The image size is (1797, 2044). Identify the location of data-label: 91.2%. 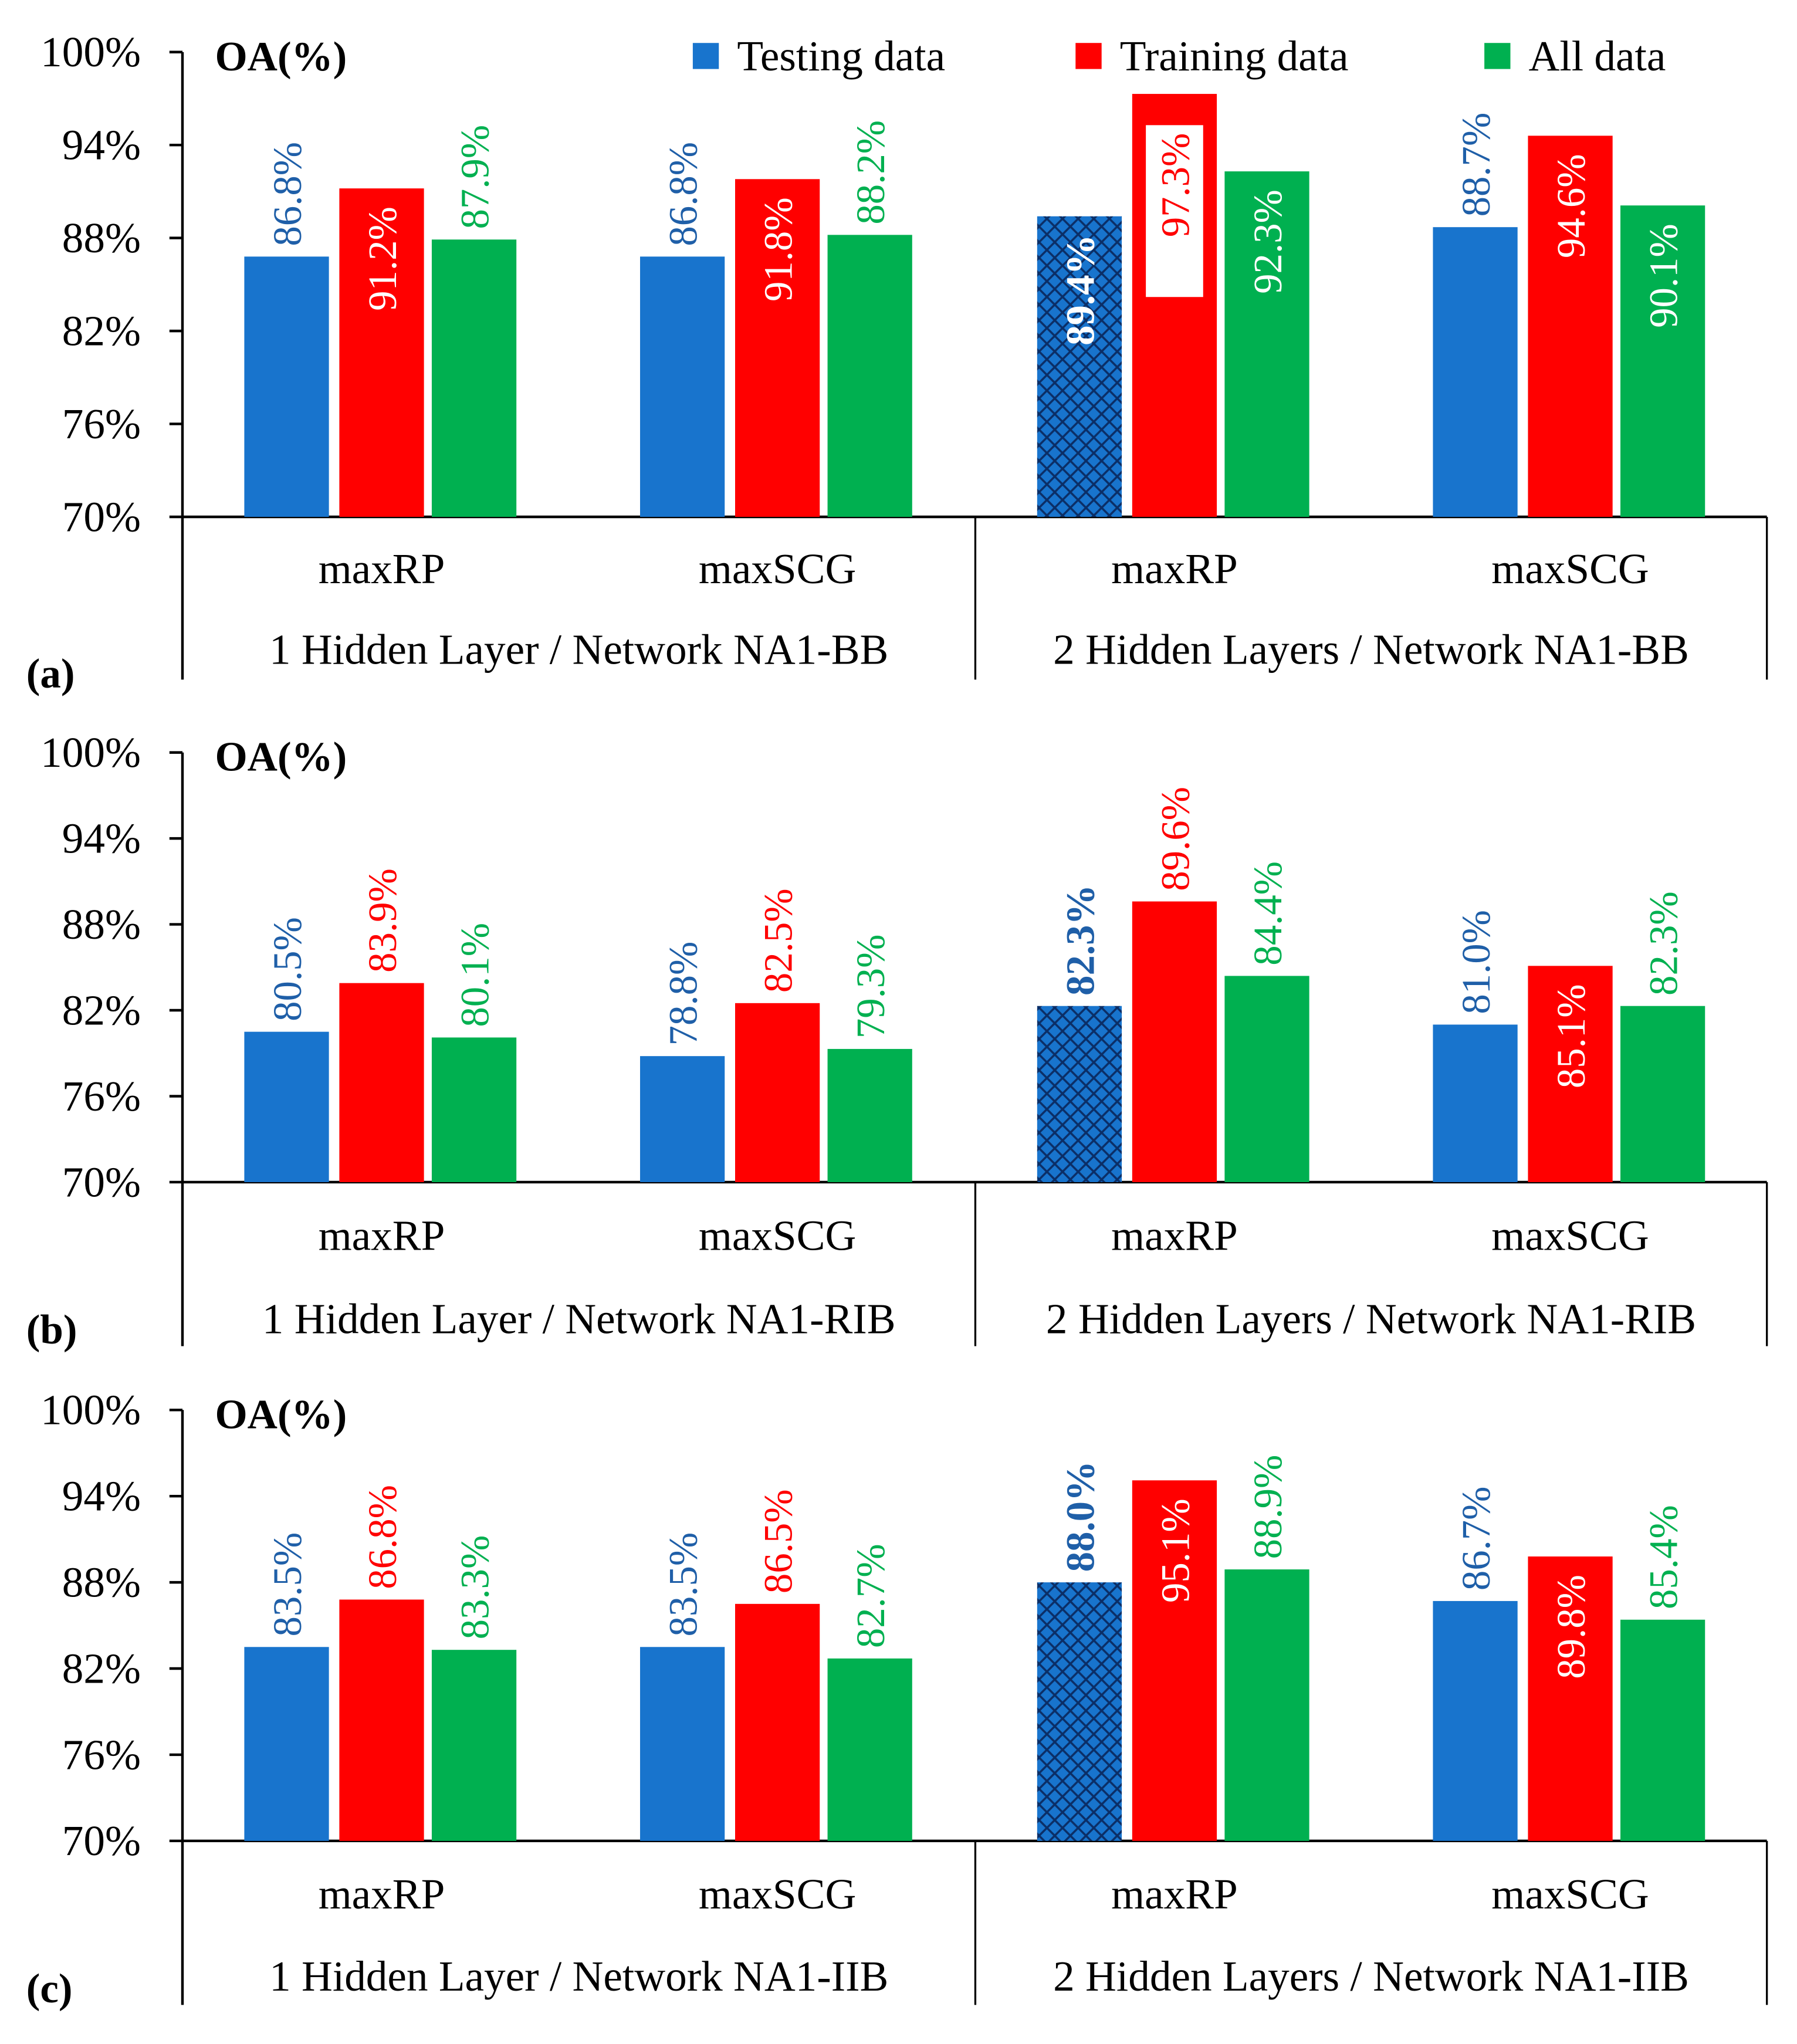
(383, 259).